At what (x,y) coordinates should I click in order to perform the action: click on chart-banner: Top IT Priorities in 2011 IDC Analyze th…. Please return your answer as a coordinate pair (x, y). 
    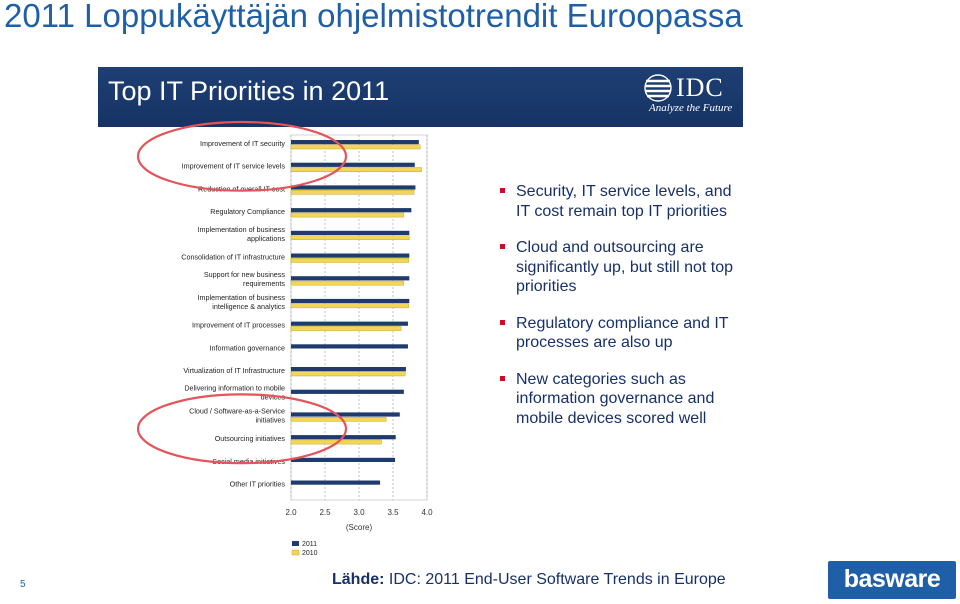
    Looking at the image, I should click on (420, 97).